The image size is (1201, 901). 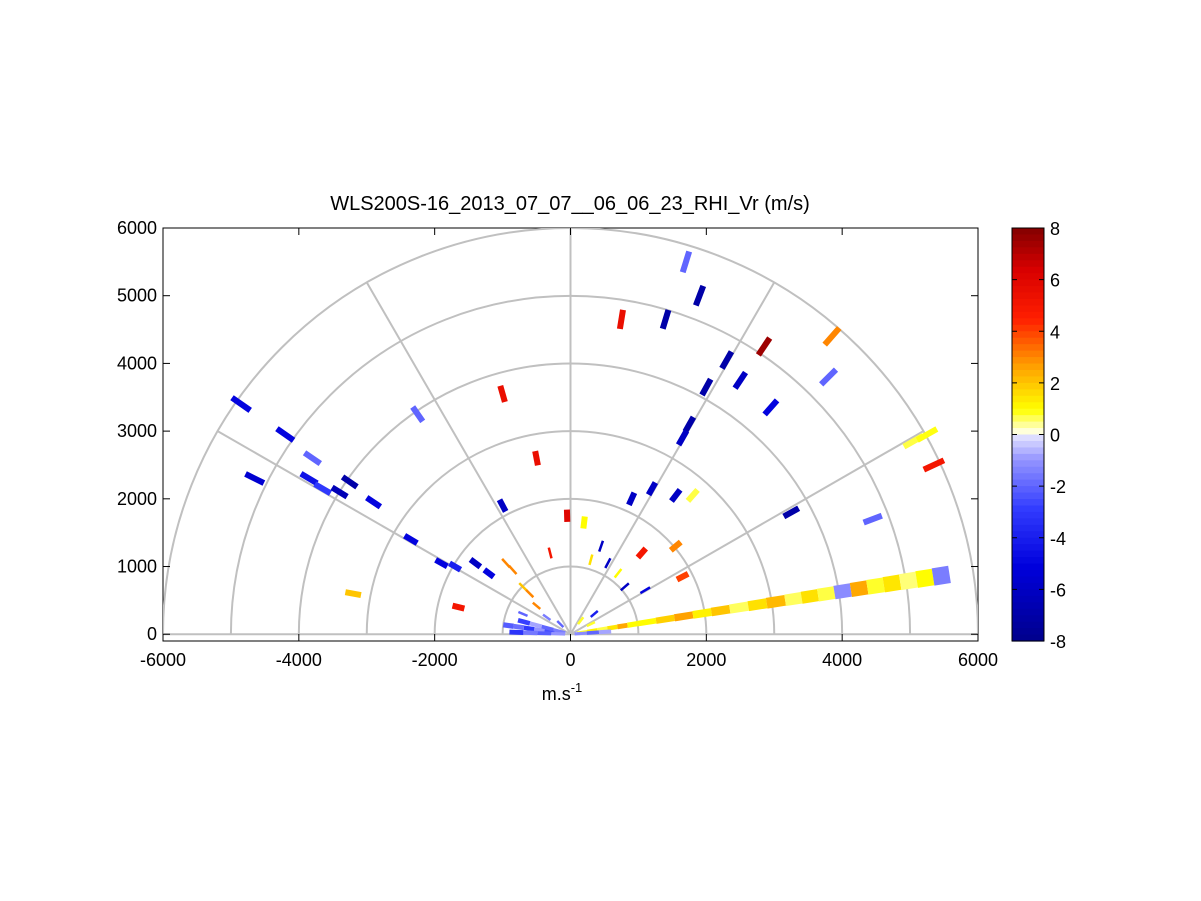 What do you see at coordinates (577, 687) in the screenshot?
I see `x-axis-label-exponent: -1` at bounding box center [577, 687].